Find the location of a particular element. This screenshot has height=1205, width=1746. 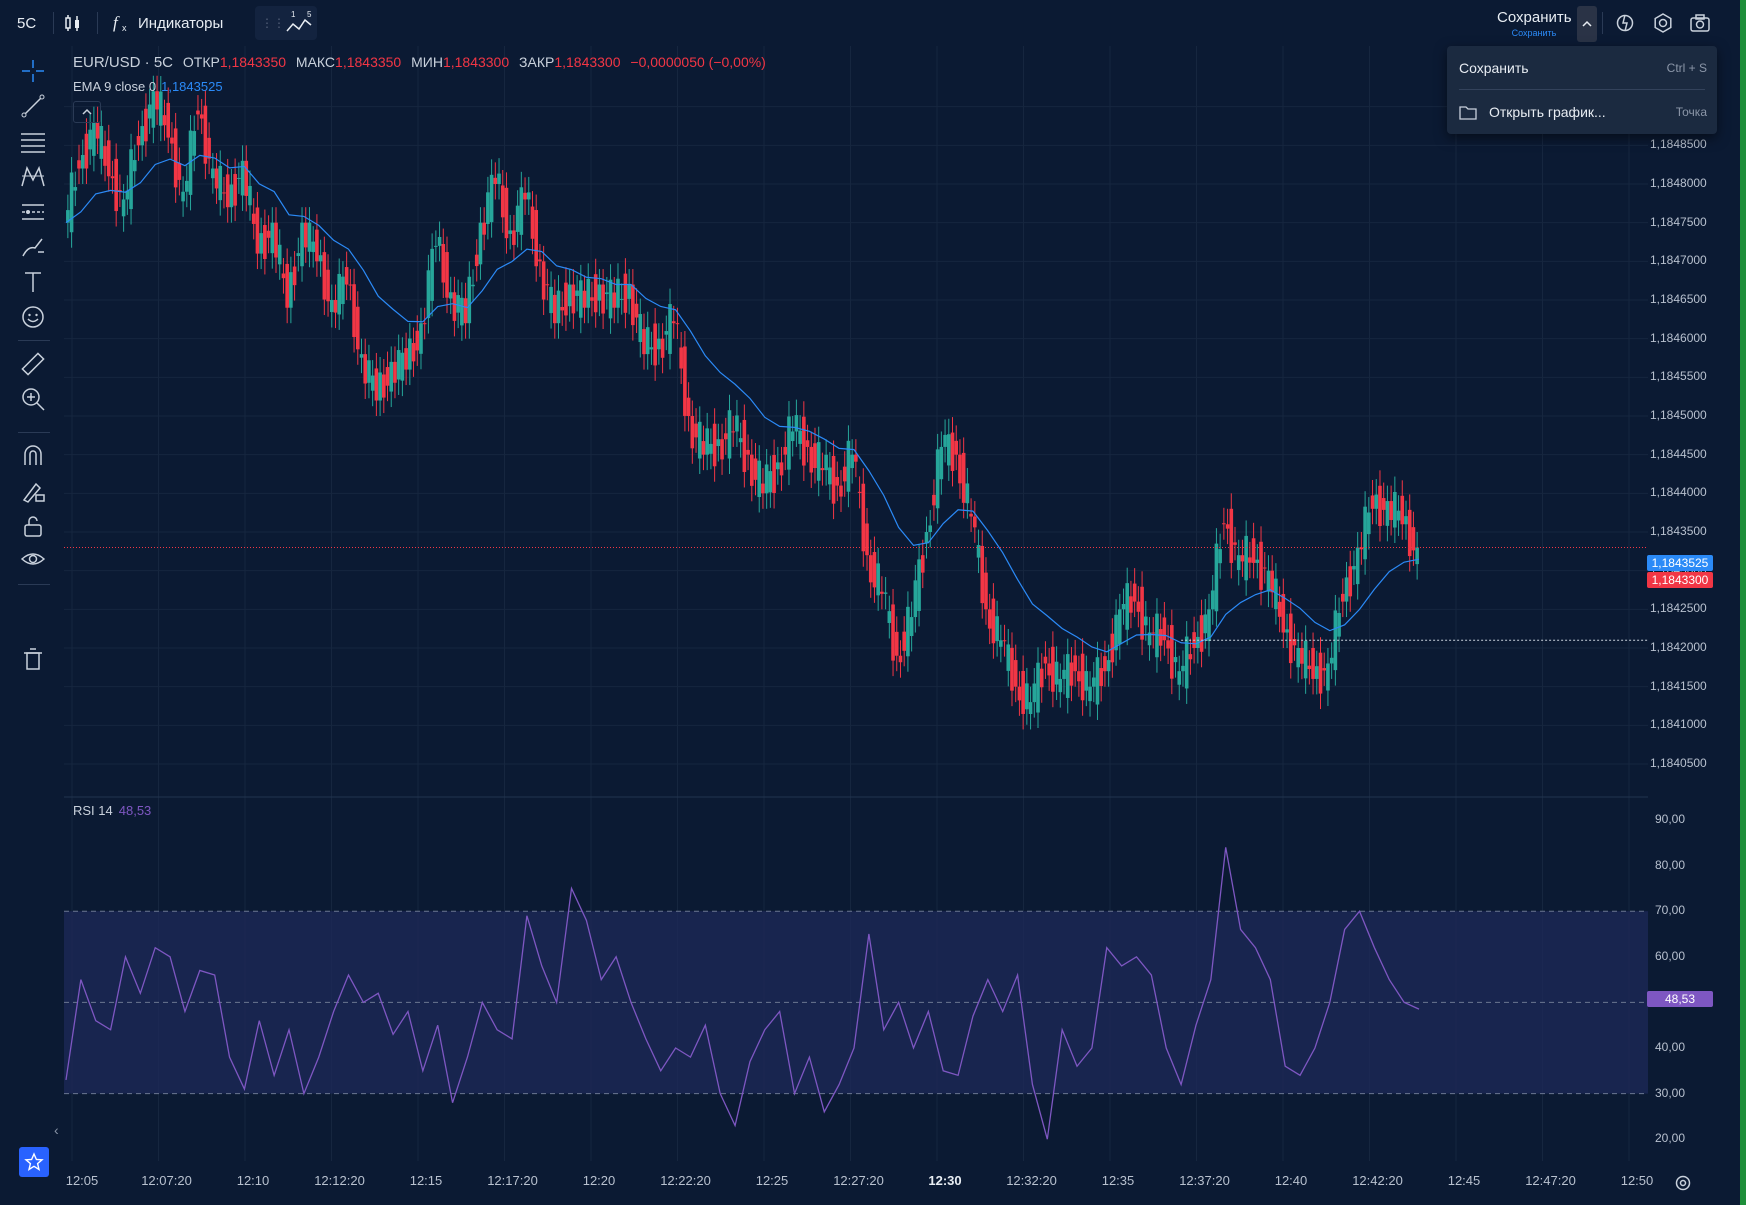

chart-type-button is located at coordinates (73, 23).